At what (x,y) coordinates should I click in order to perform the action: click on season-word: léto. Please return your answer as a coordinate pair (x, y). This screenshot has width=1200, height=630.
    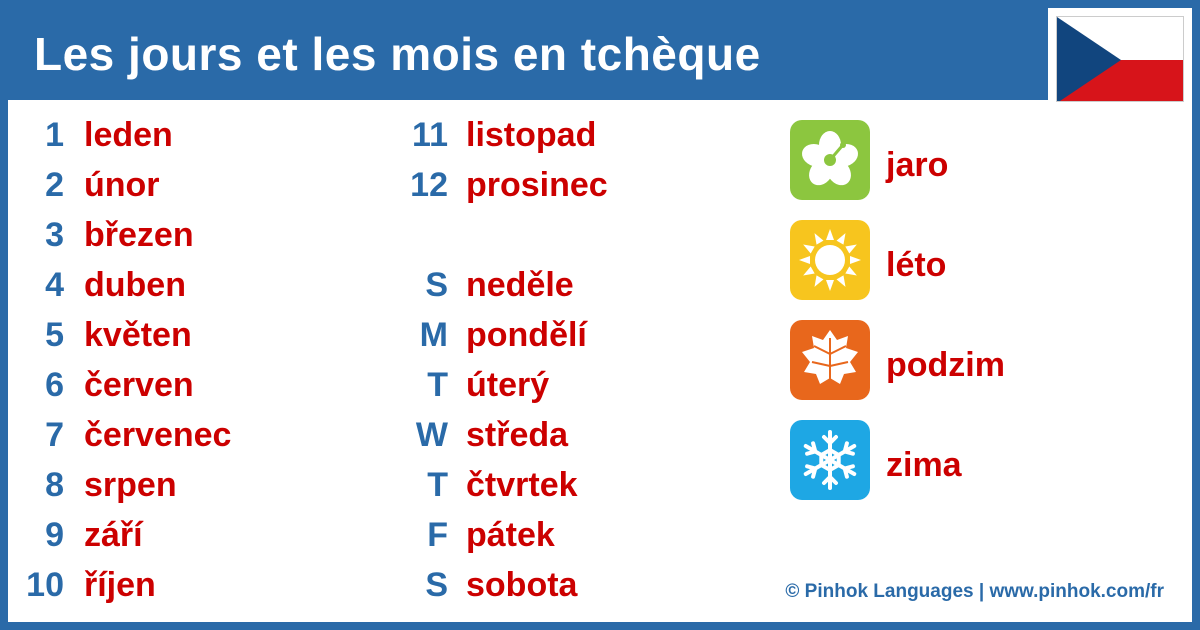
    Looking at the image, I should click on (916, 265).